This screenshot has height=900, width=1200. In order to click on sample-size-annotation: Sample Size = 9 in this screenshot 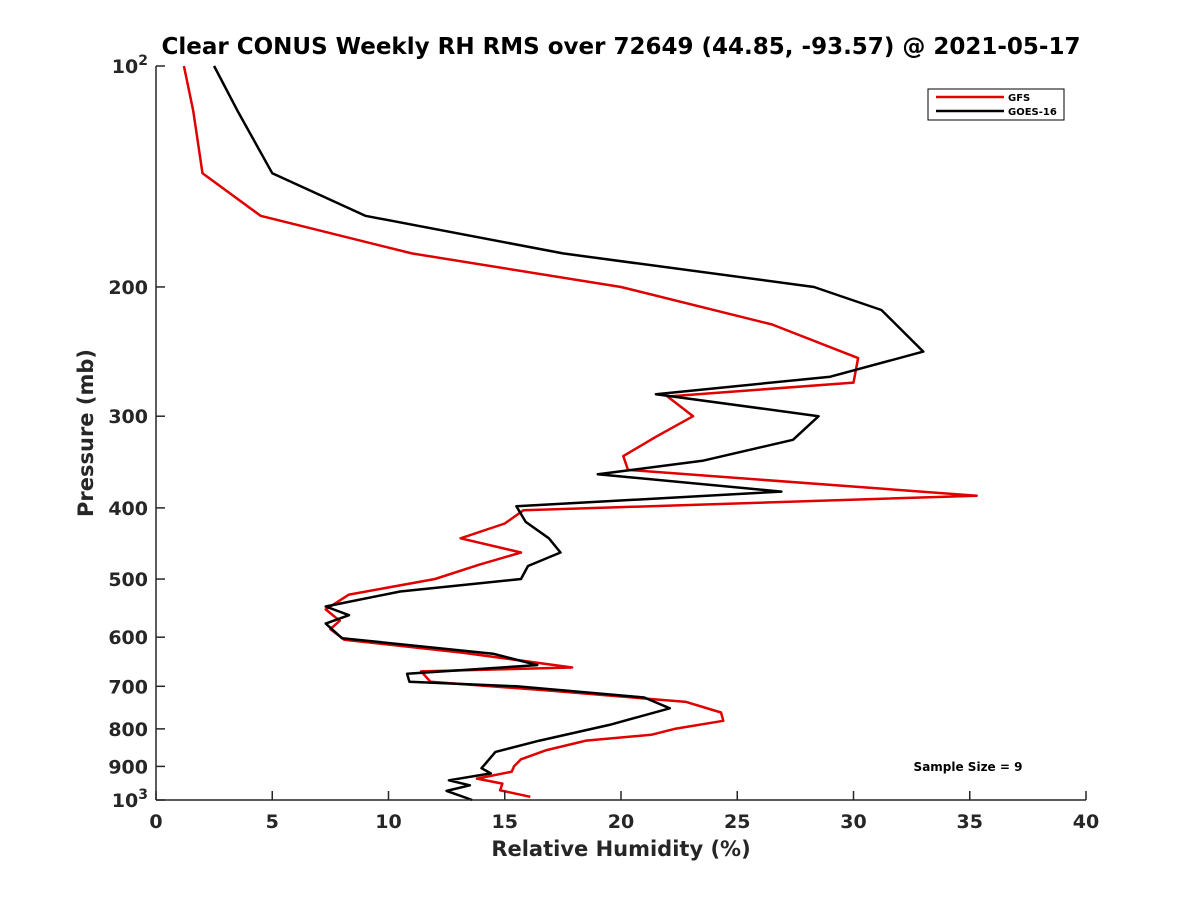, I will do `click(968, 767)`.